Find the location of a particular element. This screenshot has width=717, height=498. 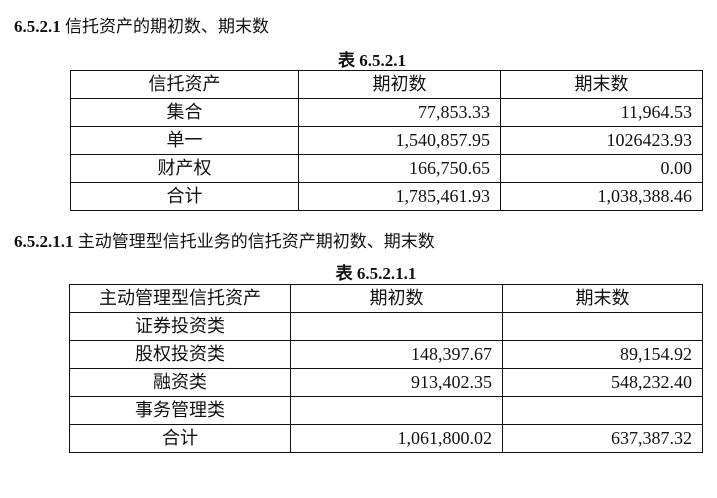

row-label: 事务管理类 is located at coordinates (180, 410).